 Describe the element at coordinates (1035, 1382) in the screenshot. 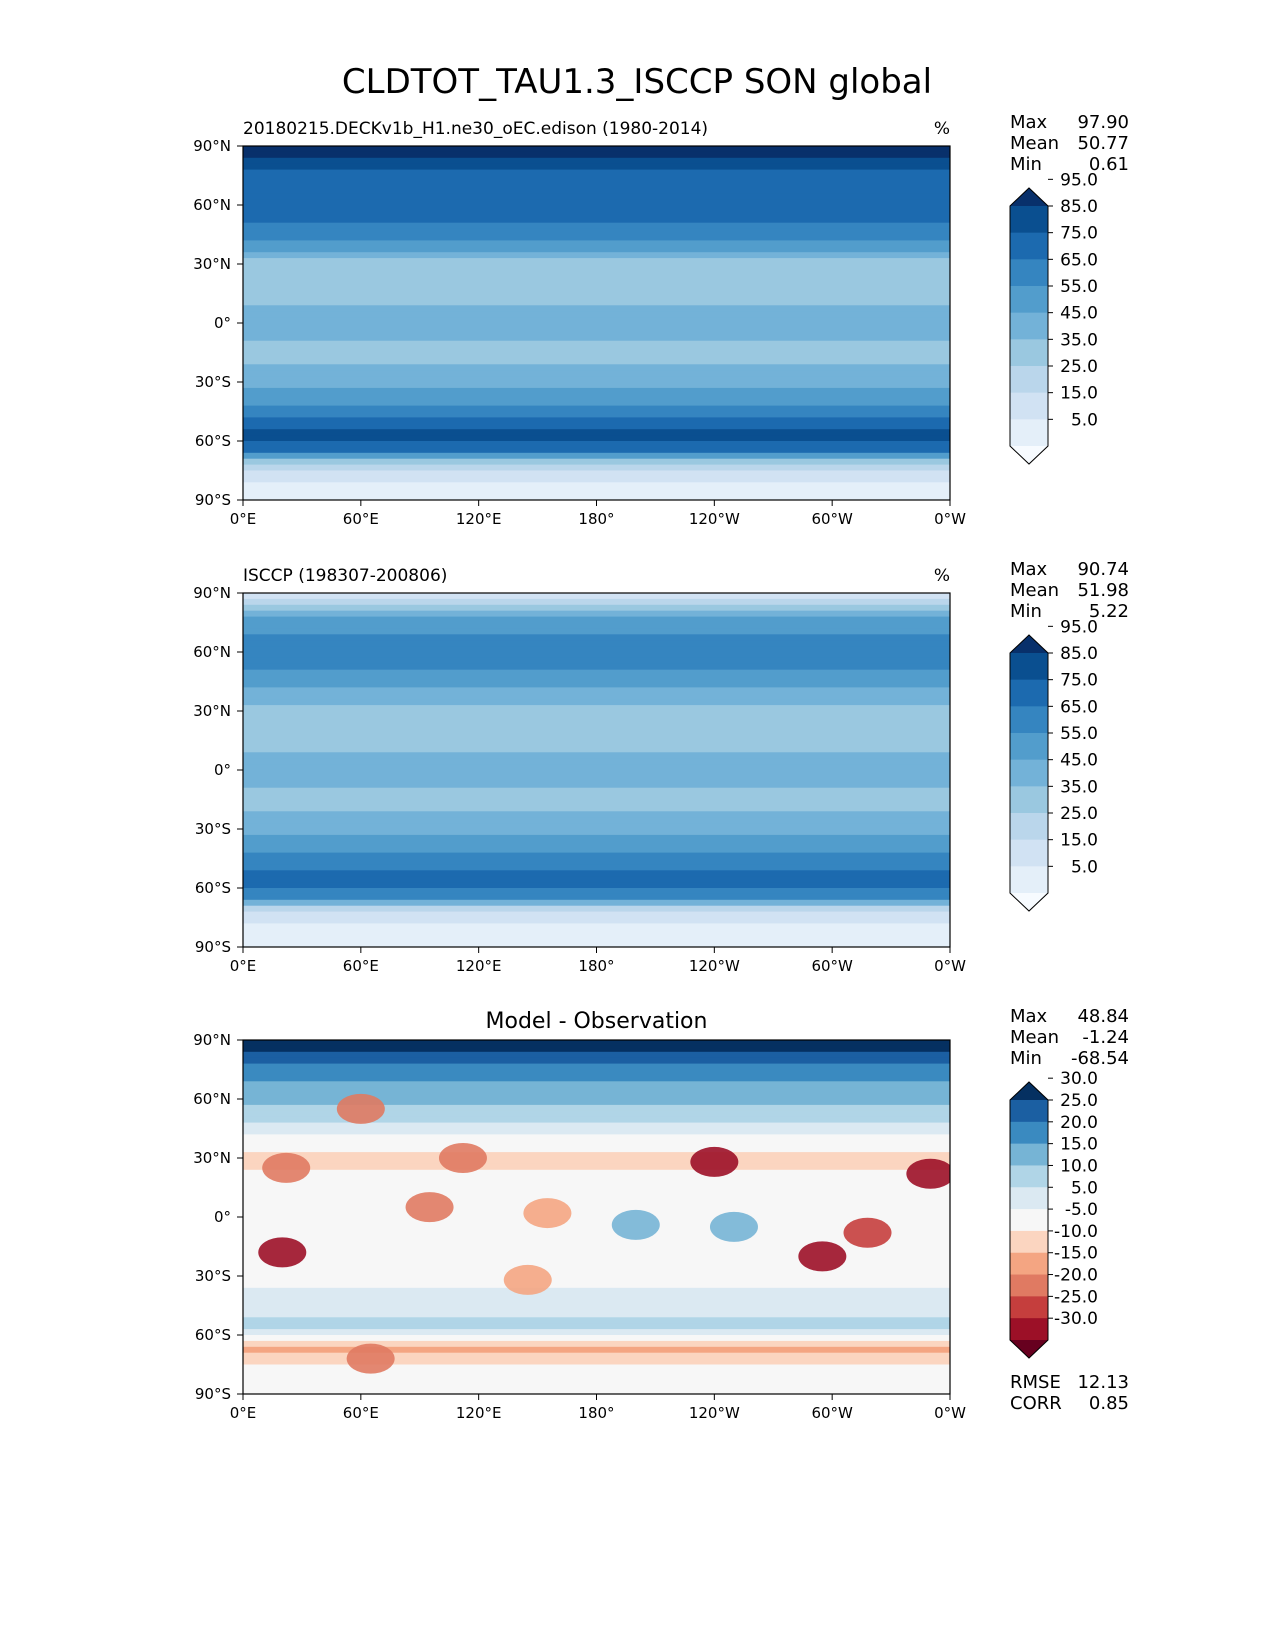

I see `extra-stat-label: RMSE` at that location.